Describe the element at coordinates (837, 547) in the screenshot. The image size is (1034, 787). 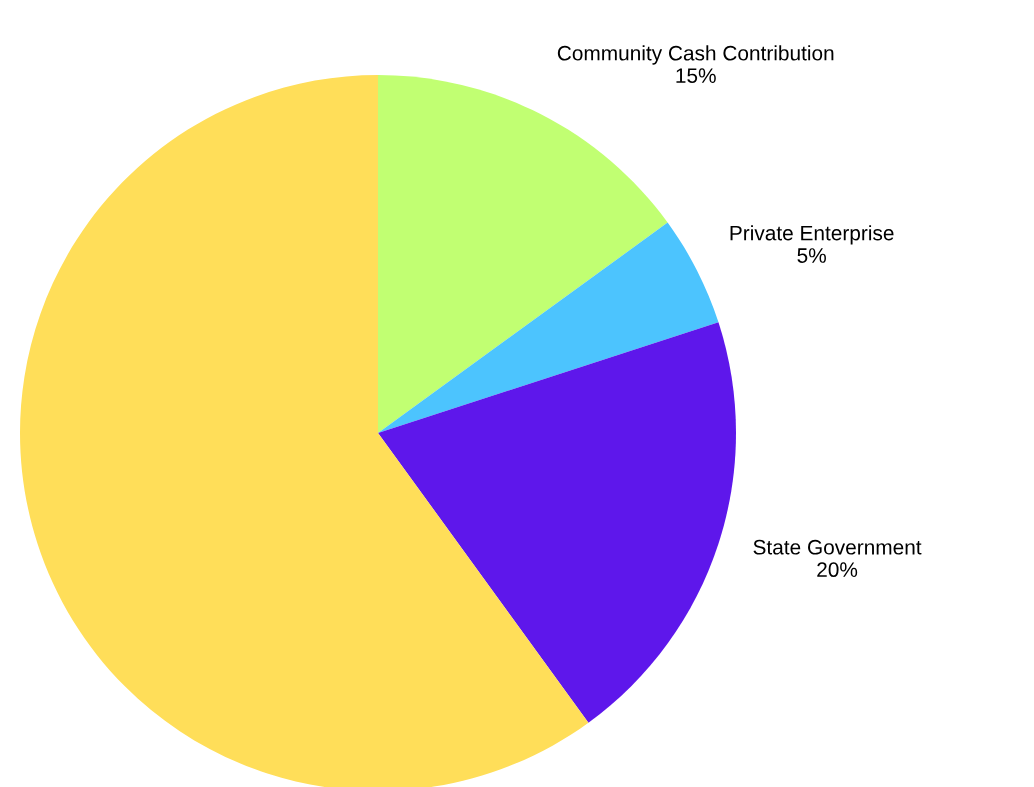
I see `slice-label: State Government` at that location.